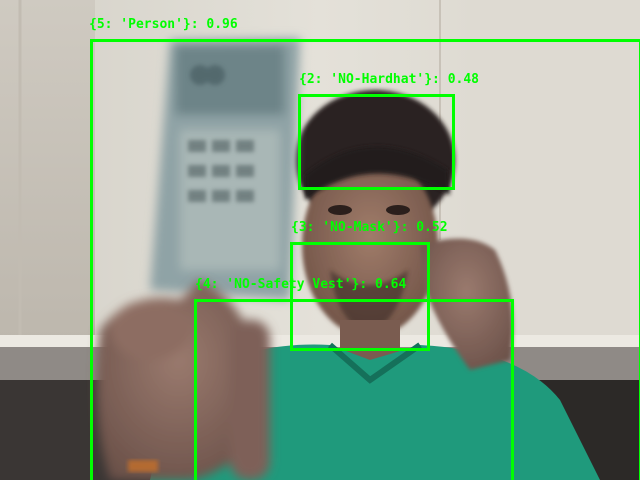 This screenshot has height=480, width=640. I want to click on right-hand, so click(466, 304).